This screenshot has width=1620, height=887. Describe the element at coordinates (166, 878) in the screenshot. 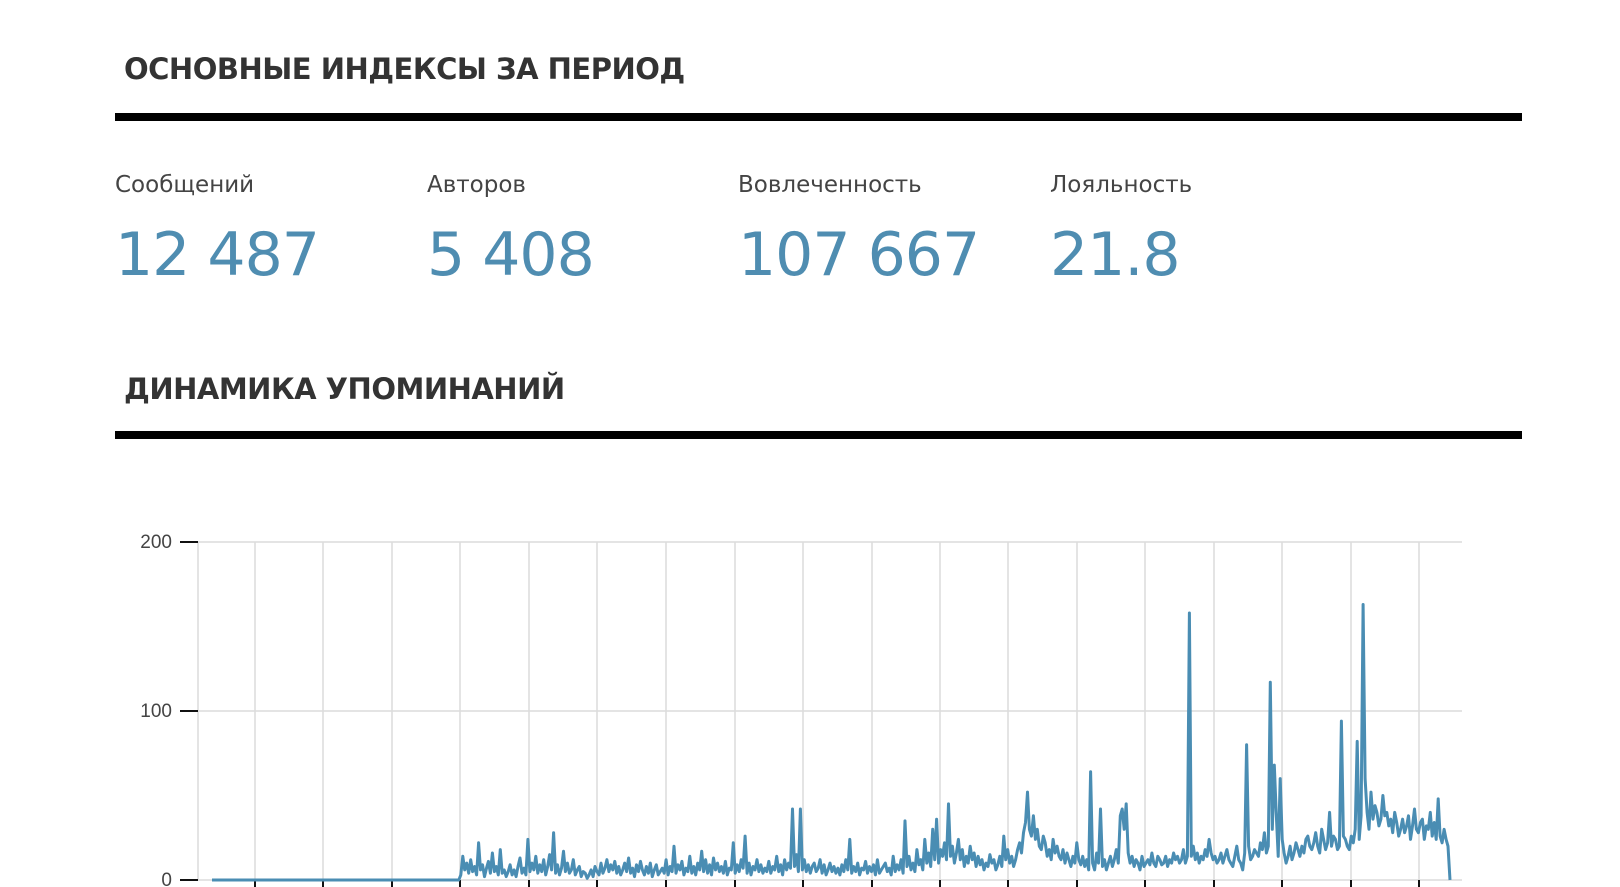

I see `y-tick-label: 0` at that location.